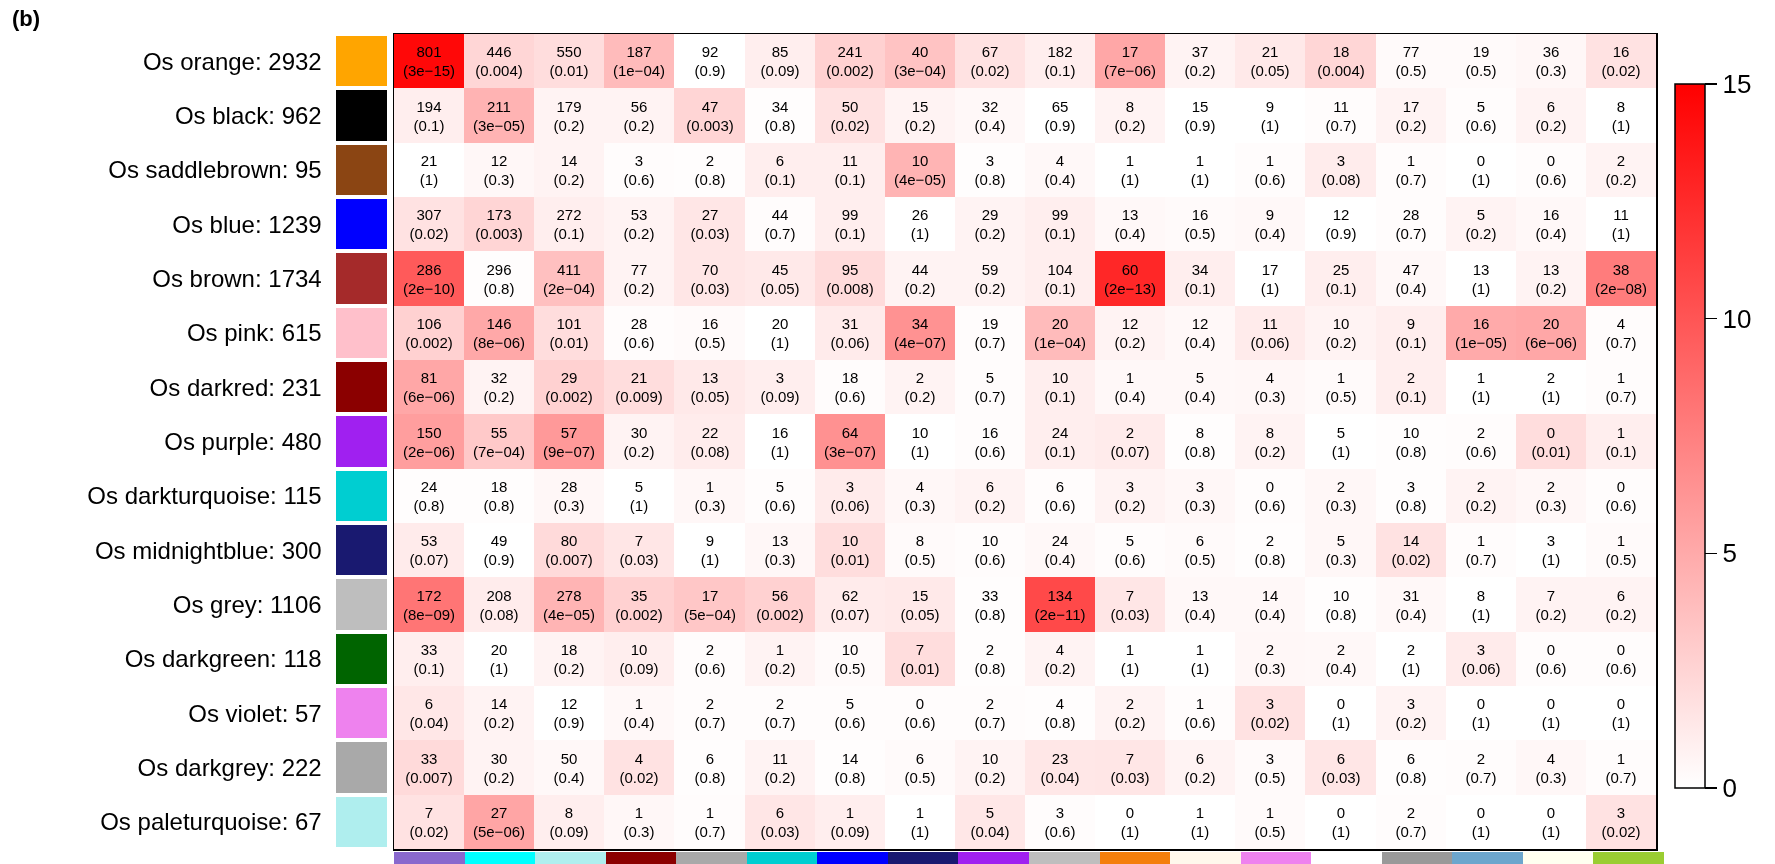  What do you see at coordinates (710, 604) in the screenshot?
I see `data-label: 17 (5e−04)` at bounding box center [710, 604].